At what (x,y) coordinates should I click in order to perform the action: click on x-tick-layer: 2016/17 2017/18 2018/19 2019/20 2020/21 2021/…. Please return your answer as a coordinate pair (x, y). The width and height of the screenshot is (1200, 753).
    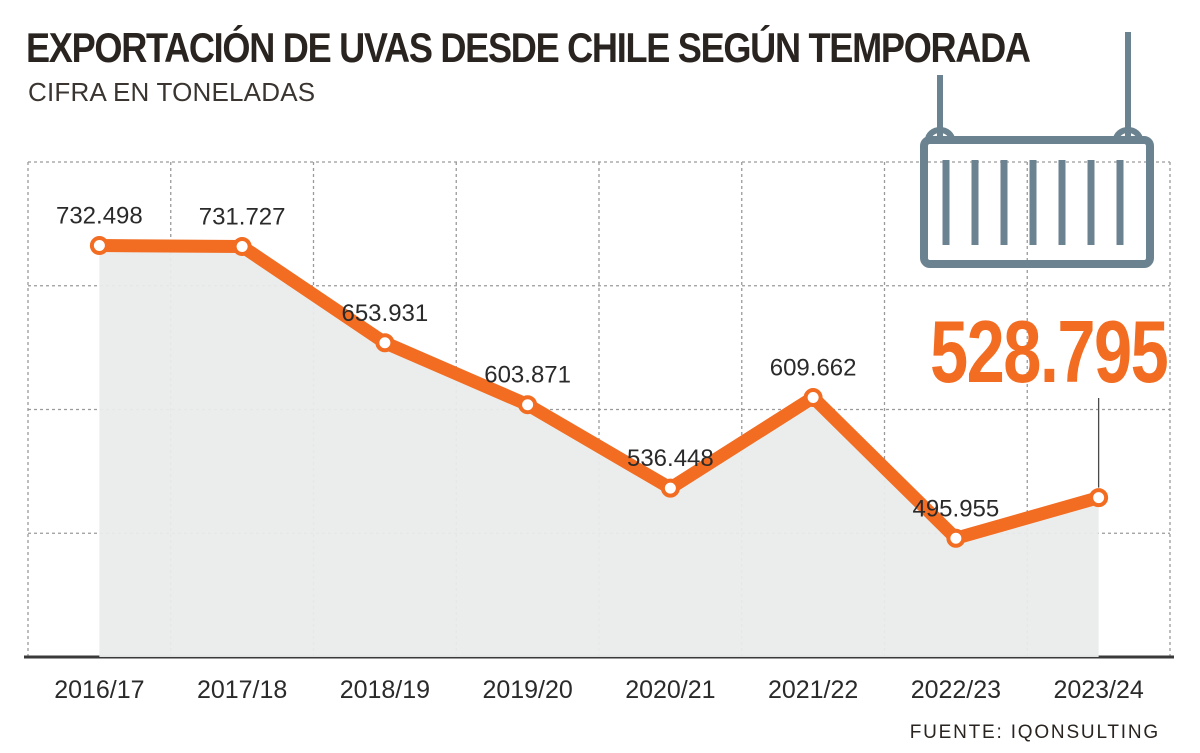
    Looking at the image, I should click on (599, 690).